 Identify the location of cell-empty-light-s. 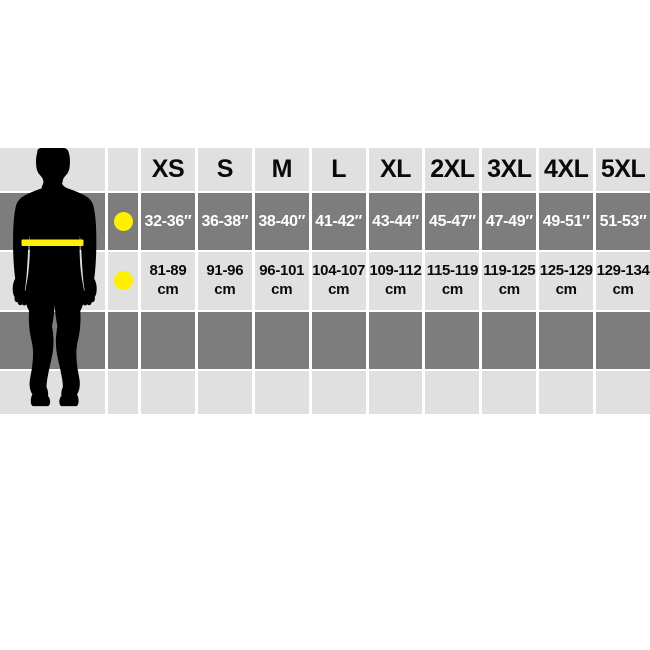
(224, 392).